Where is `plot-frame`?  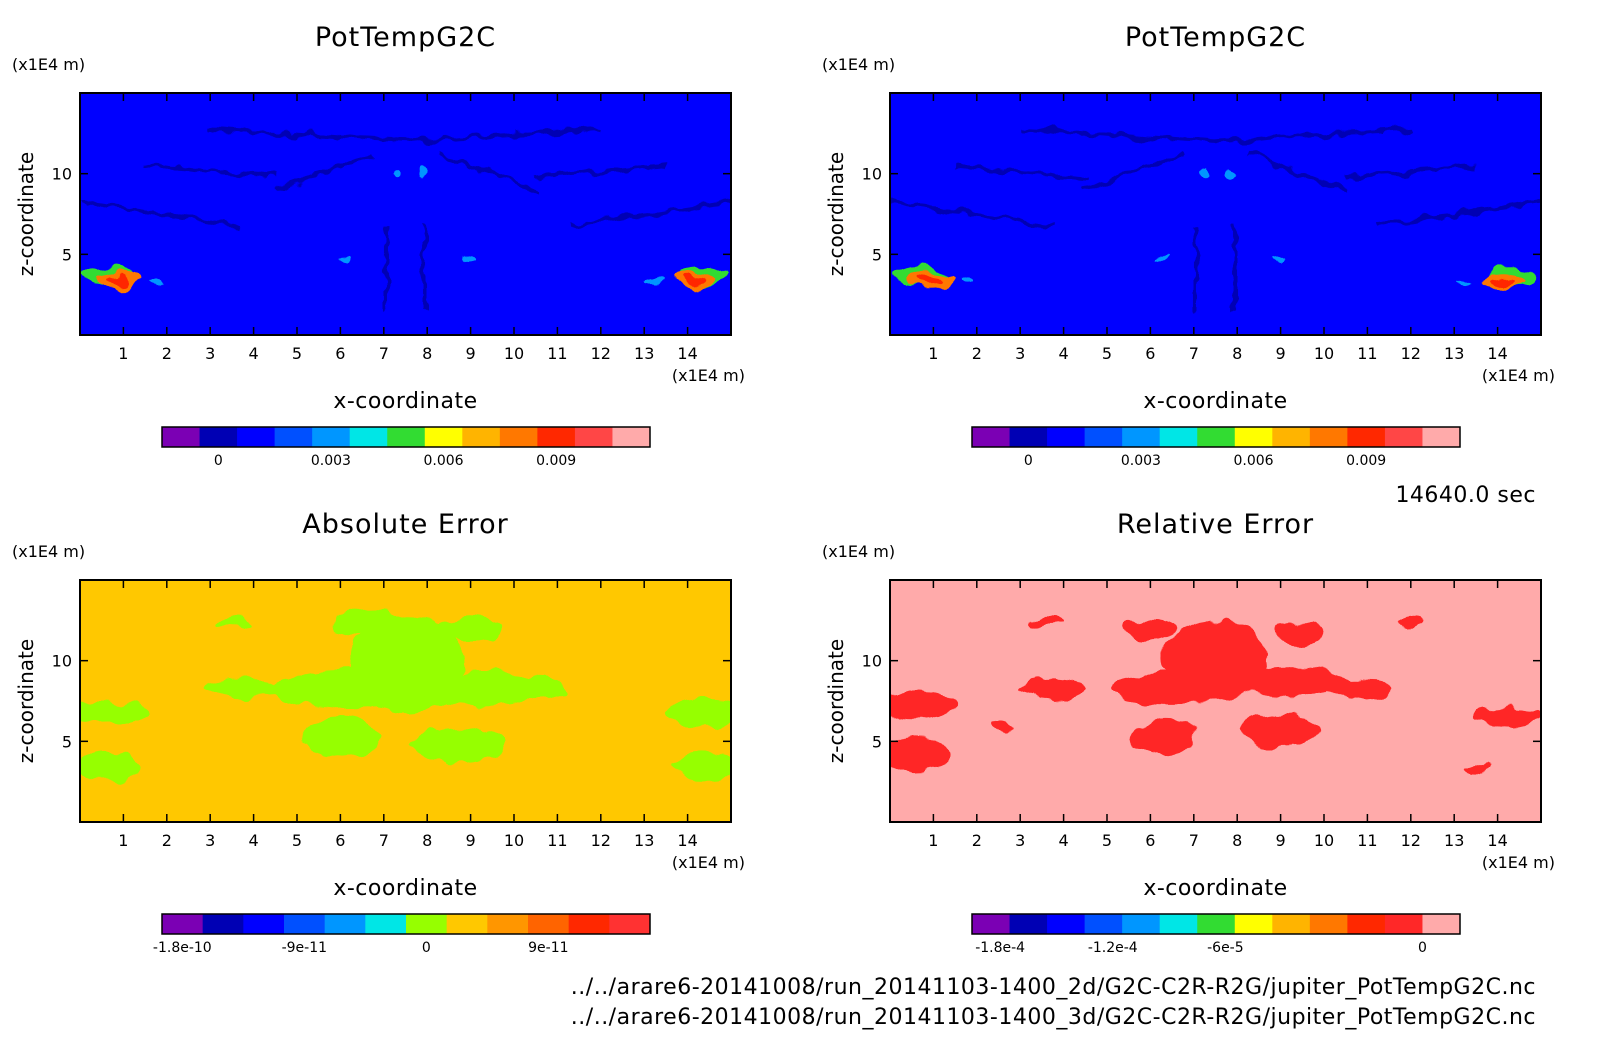
plot-frame is located at coordinates (405, 214).